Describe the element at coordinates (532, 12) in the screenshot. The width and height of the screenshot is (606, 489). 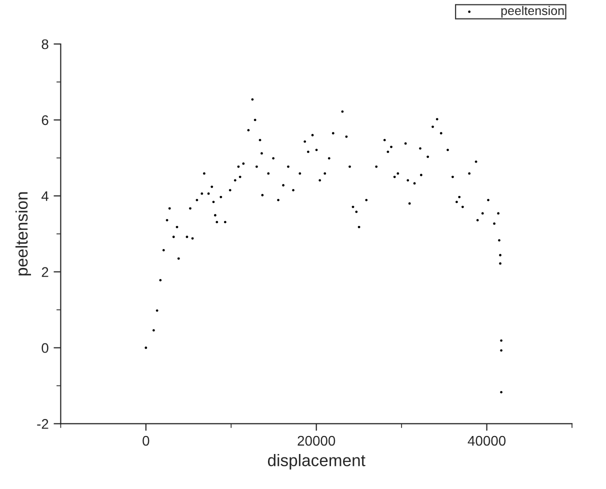
I see `text: peeltension` at that location.